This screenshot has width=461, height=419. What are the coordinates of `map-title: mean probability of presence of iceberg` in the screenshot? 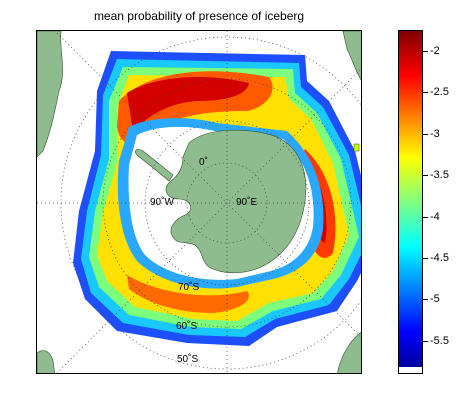 It's located at (199, 16).